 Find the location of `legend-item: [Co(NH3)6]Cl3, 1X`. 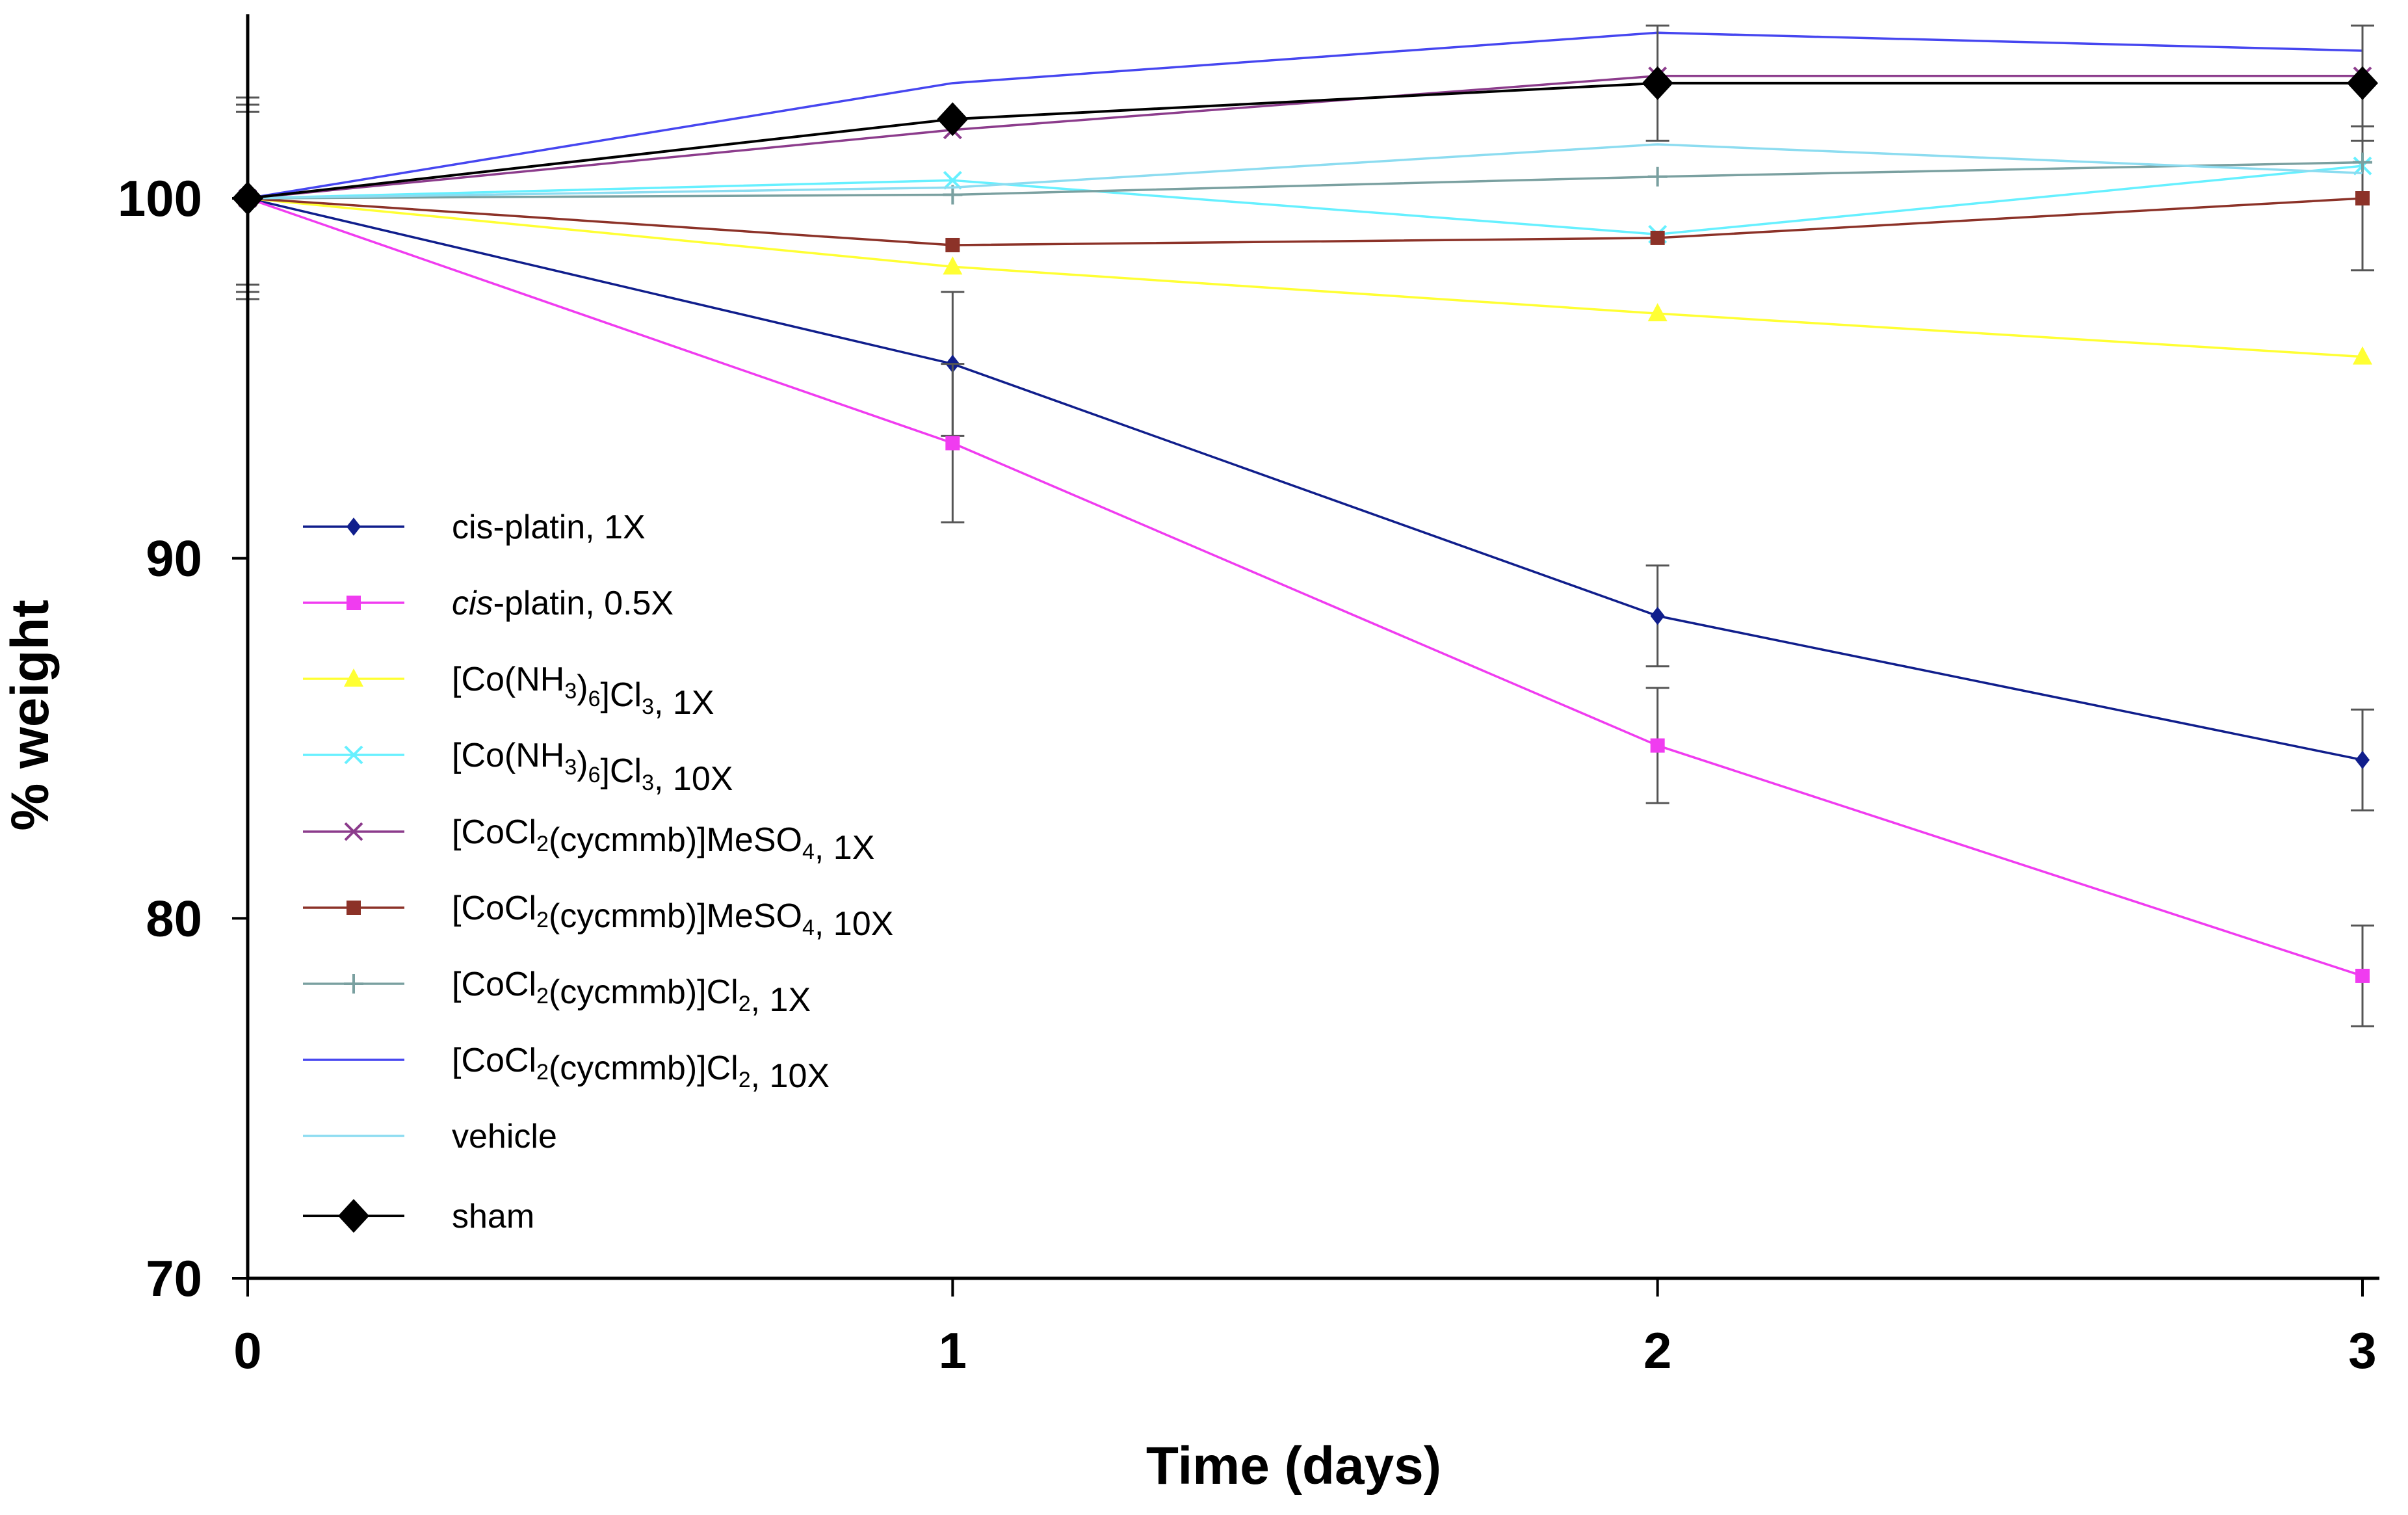

legend-item: [Co(NH3)6]Cl3, 1X is located at coordinates (508, 691).